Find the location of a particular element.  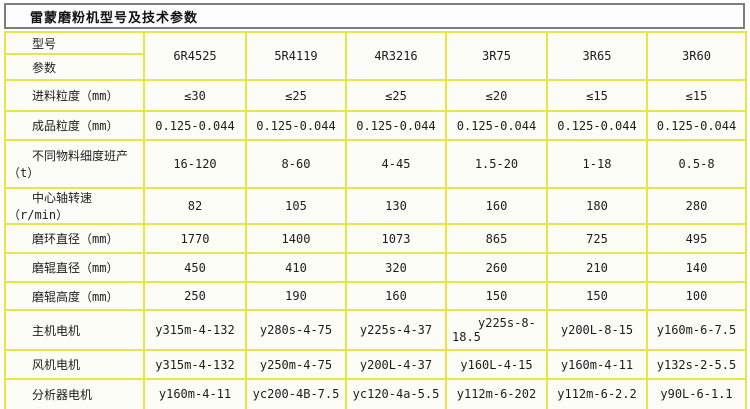

table-cell: 1.5-20 is located at coordinates (496, 164).